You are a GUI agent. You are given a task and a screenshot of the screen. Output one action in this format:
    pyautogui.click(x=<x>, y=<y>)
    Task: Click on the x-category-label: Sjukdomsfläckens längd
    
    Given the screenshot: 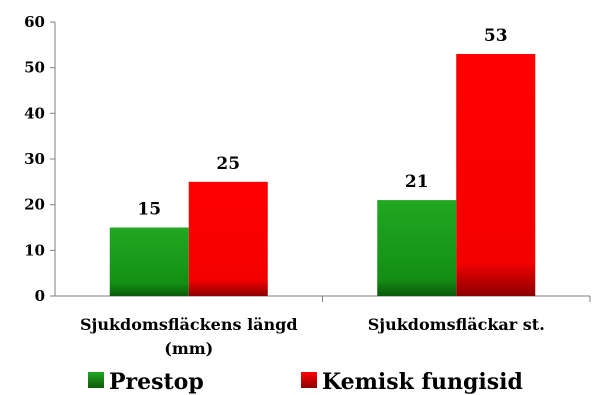 What is the action you would take?
    pyautogui.click(x=189, y=324)
    